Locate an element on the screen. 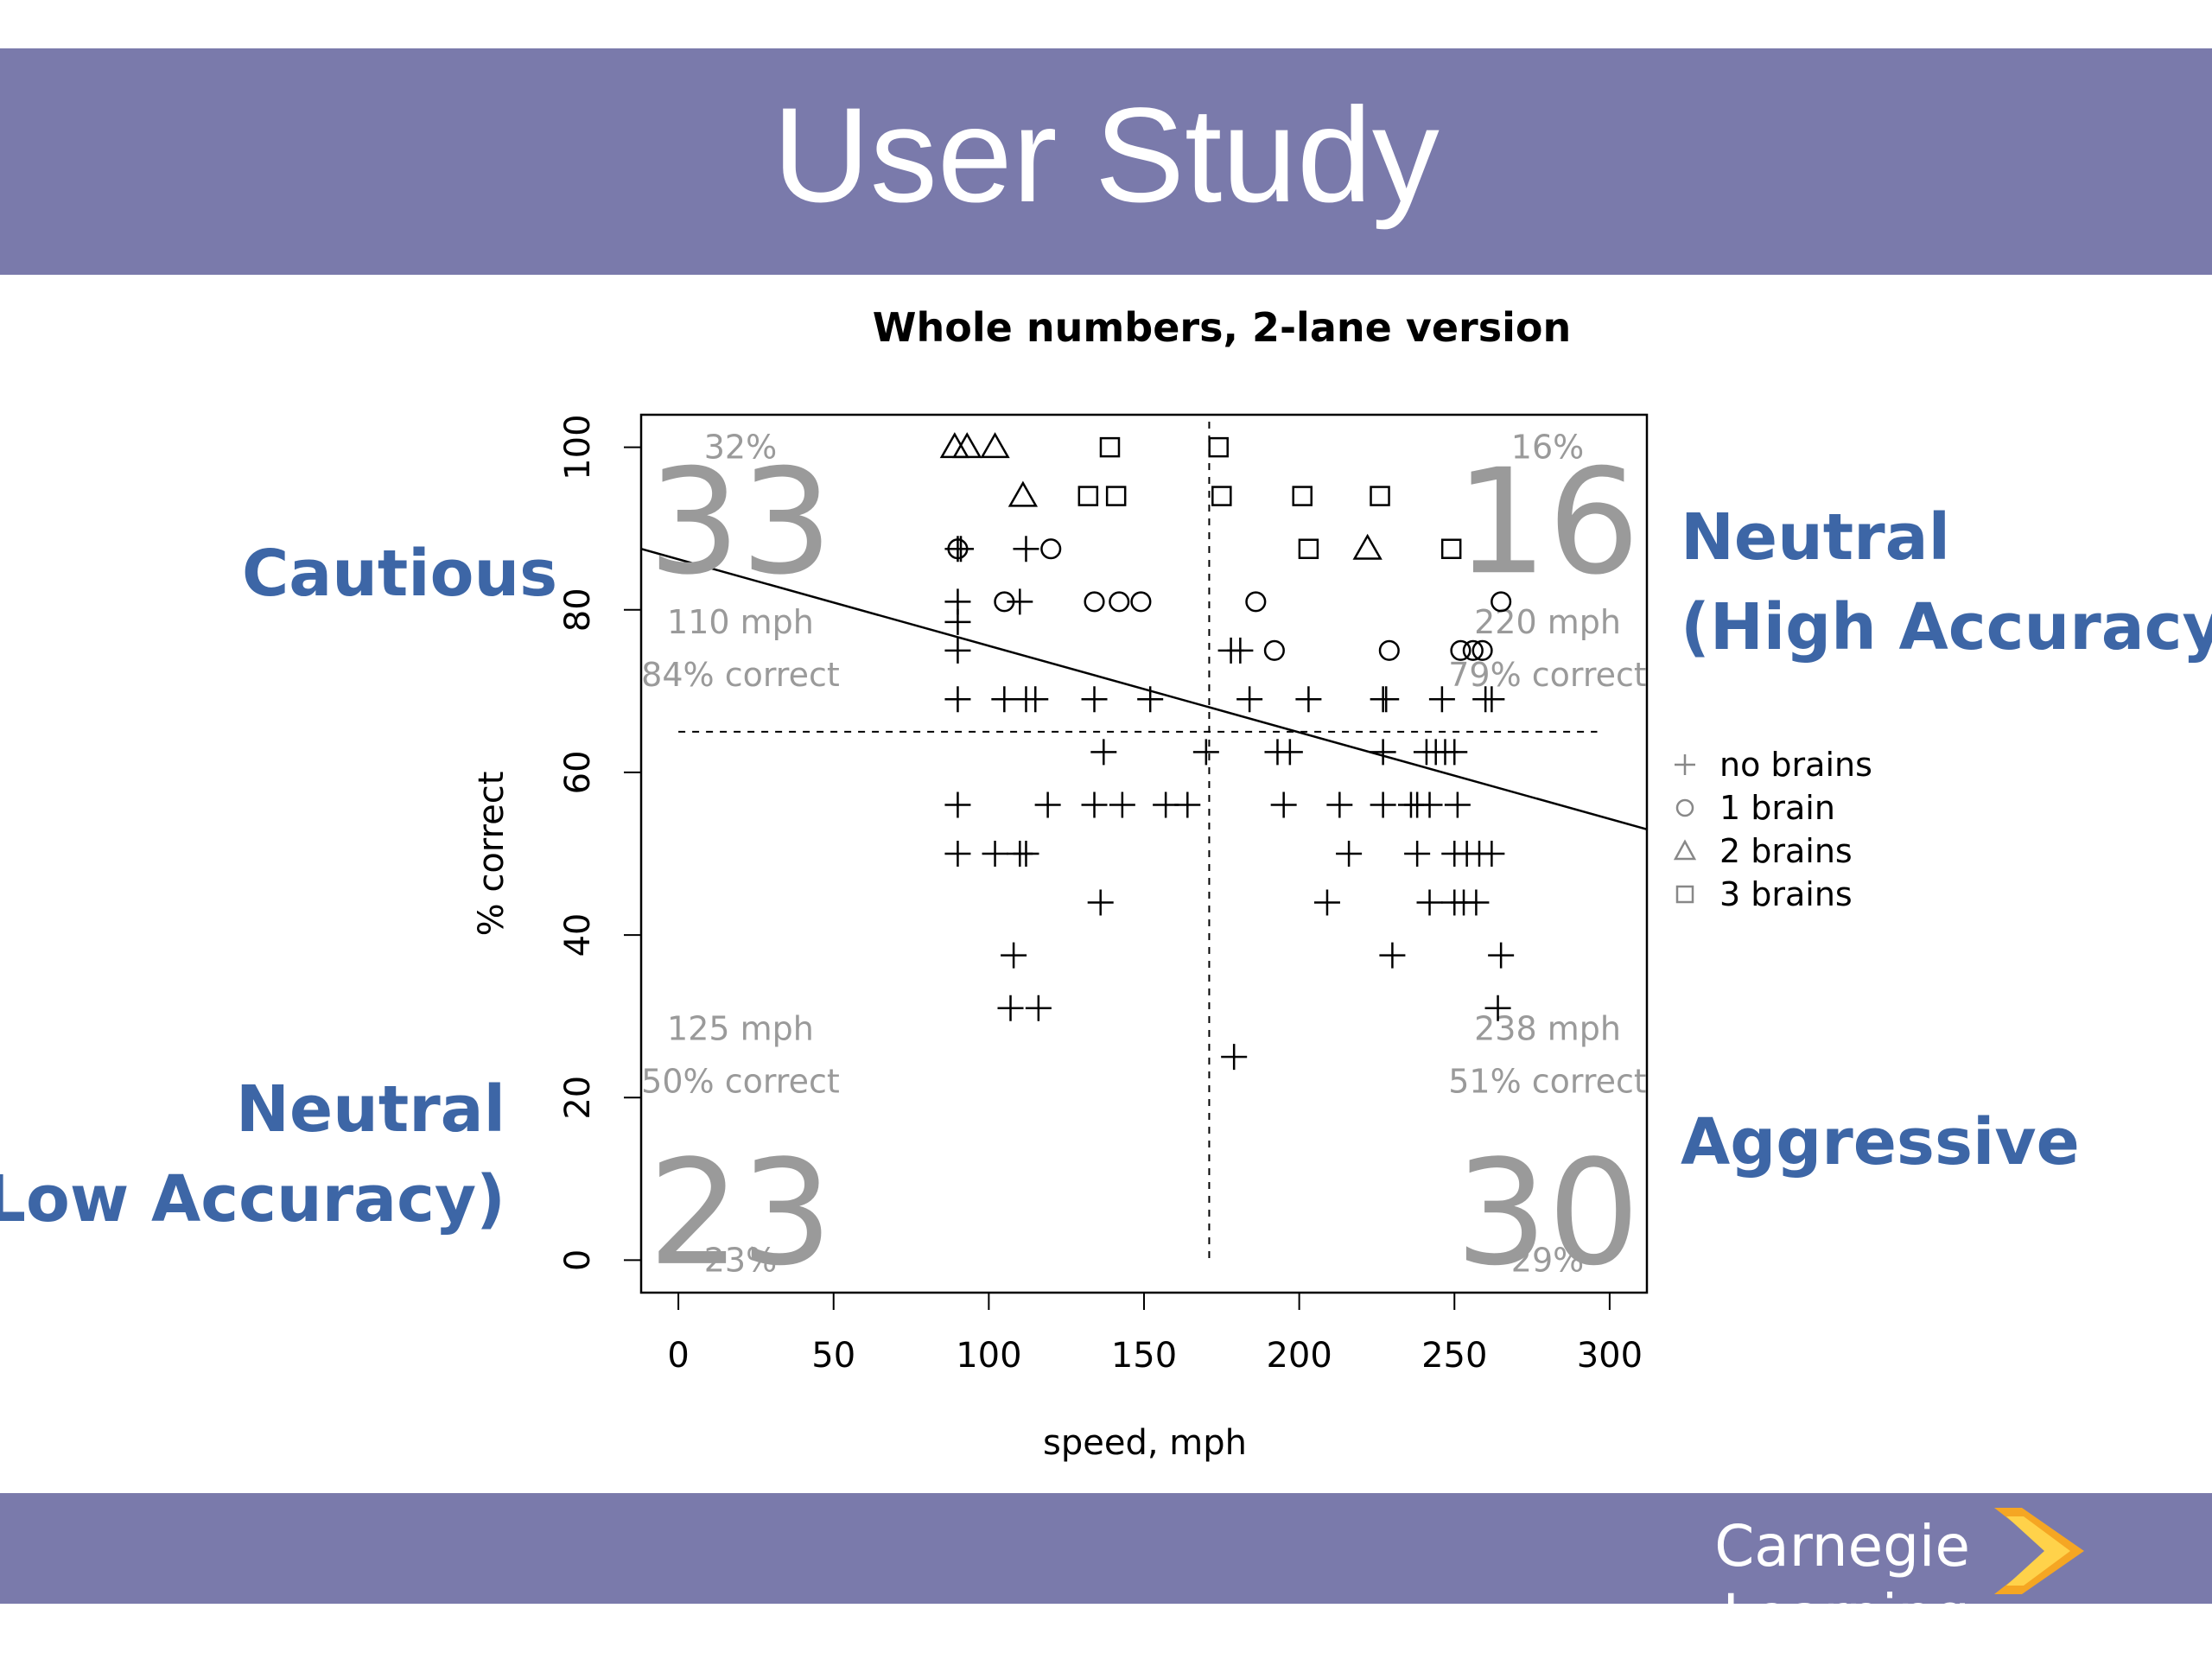  regression-line is located at coordinates (1144, 689).